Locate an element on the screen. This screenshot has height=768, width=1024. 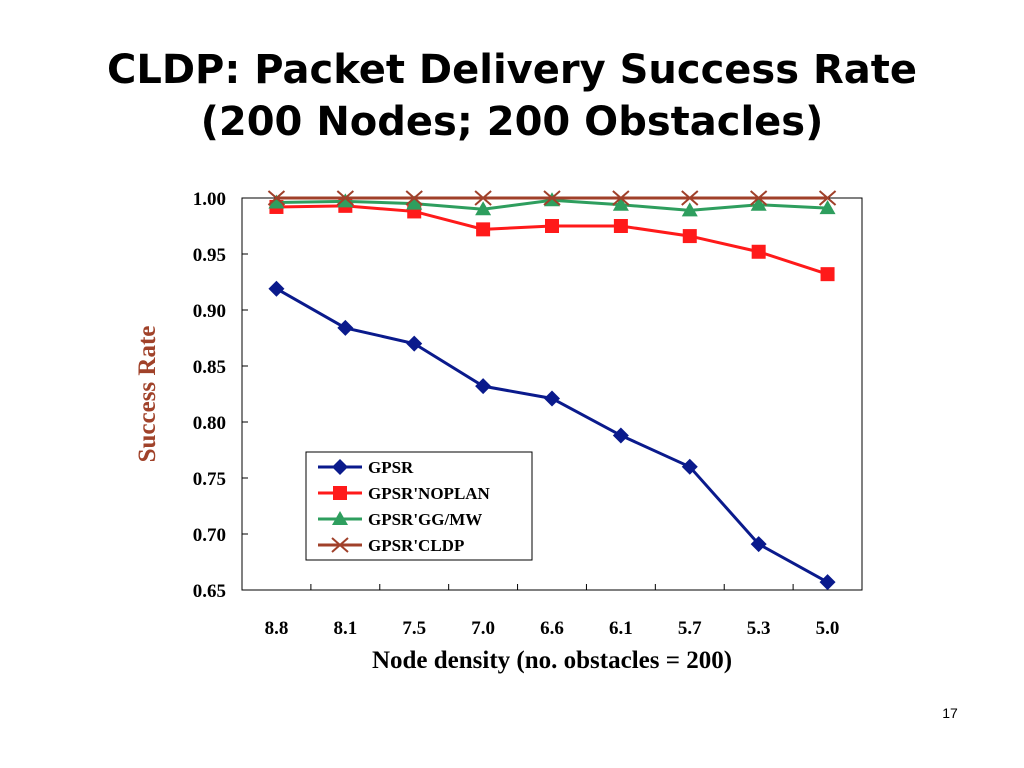
x-tick-label: 6.1 is located at coordinates (621, 628).